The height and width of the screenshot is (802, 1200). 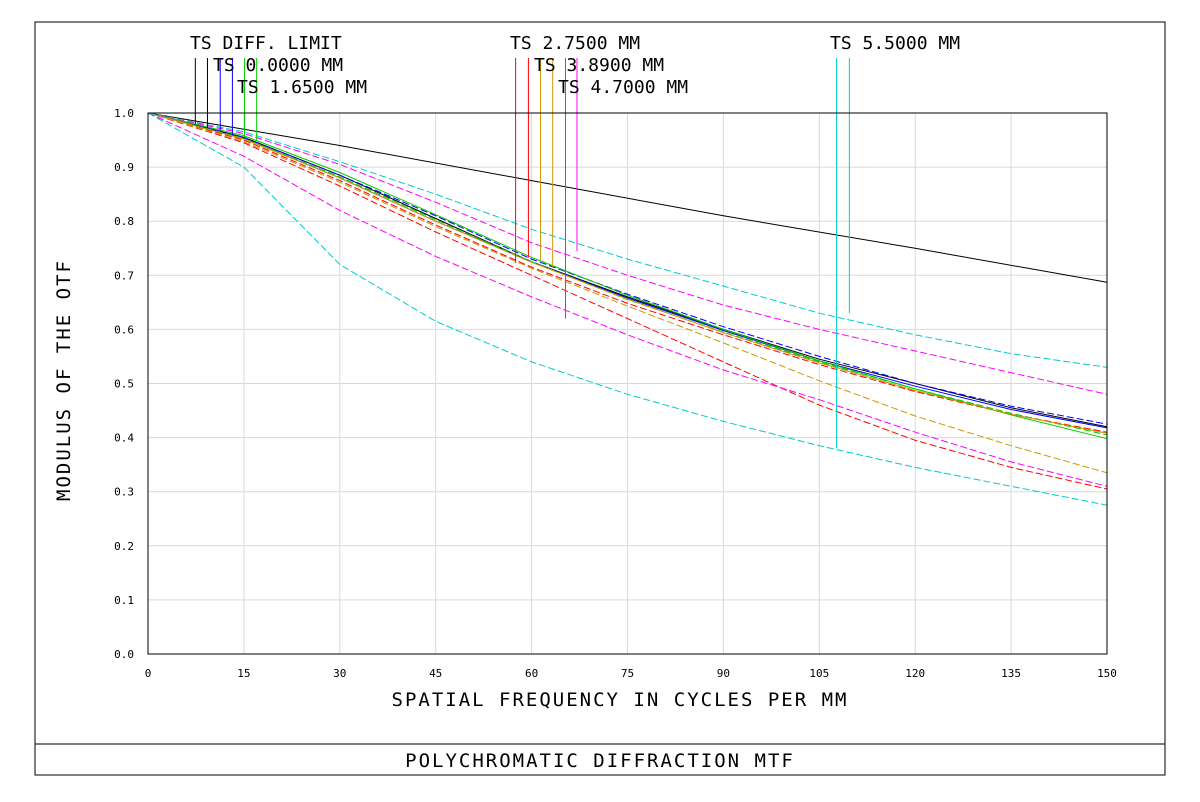 What do you see at coordinates (435, 673) in the screenshot?
I see `x-tick-label: 45` at bounding box center [435, 673].